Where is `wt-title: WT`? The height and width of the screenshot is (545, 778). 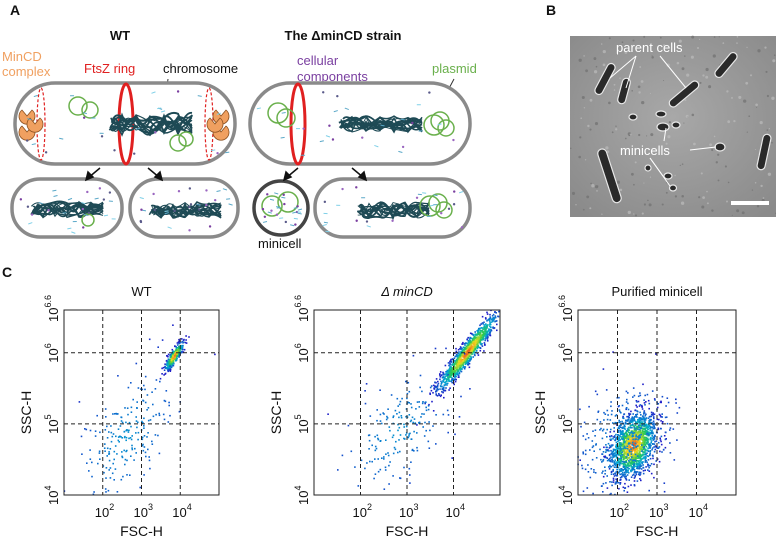
wt-title: WT is located at coordinates (120, 35).